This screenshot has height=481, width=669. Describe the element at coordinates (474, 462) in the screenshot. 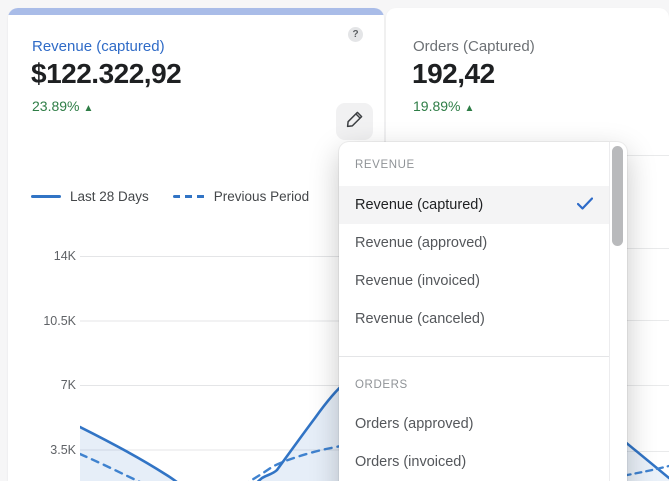

I see `dropdown-option-orders-invoiced: Orders (invoiced)` at that location.